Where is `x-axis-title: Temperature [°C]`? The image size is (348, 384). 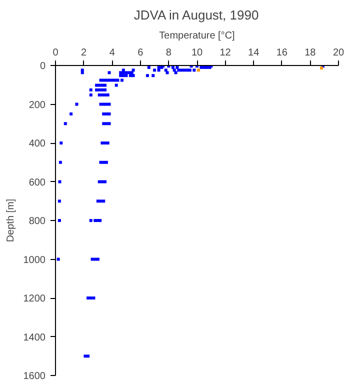 x-axis-title: Temperature [°C] is located at coordinates (197, 36).